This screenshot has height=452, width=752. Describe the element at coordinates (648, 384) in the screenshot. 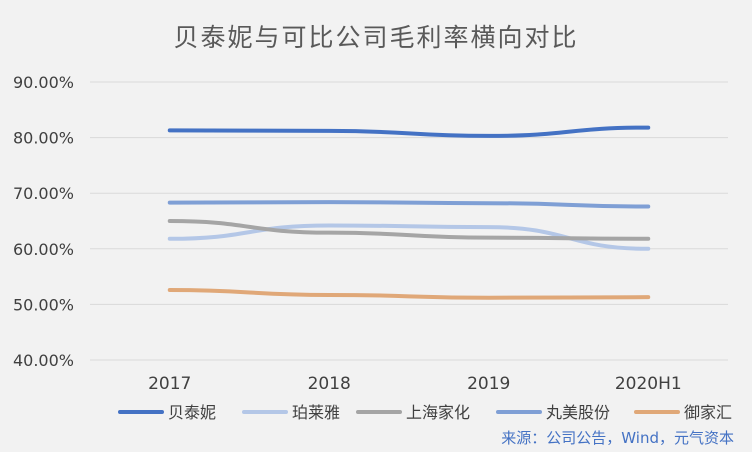

I see `x-tick-label: 2020H1` at that location.